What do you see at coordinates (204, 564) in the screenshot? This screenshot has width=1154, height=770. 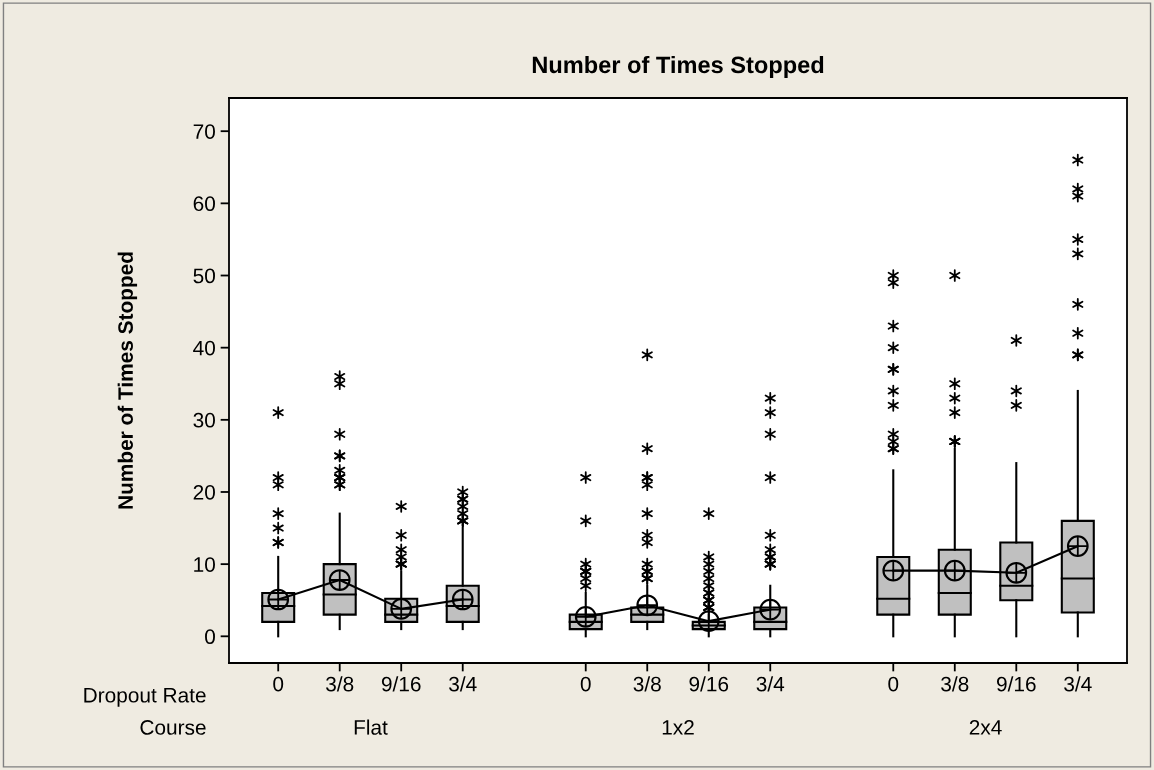 I see `y-tick-label: 10` at bounding box center [204, 564].